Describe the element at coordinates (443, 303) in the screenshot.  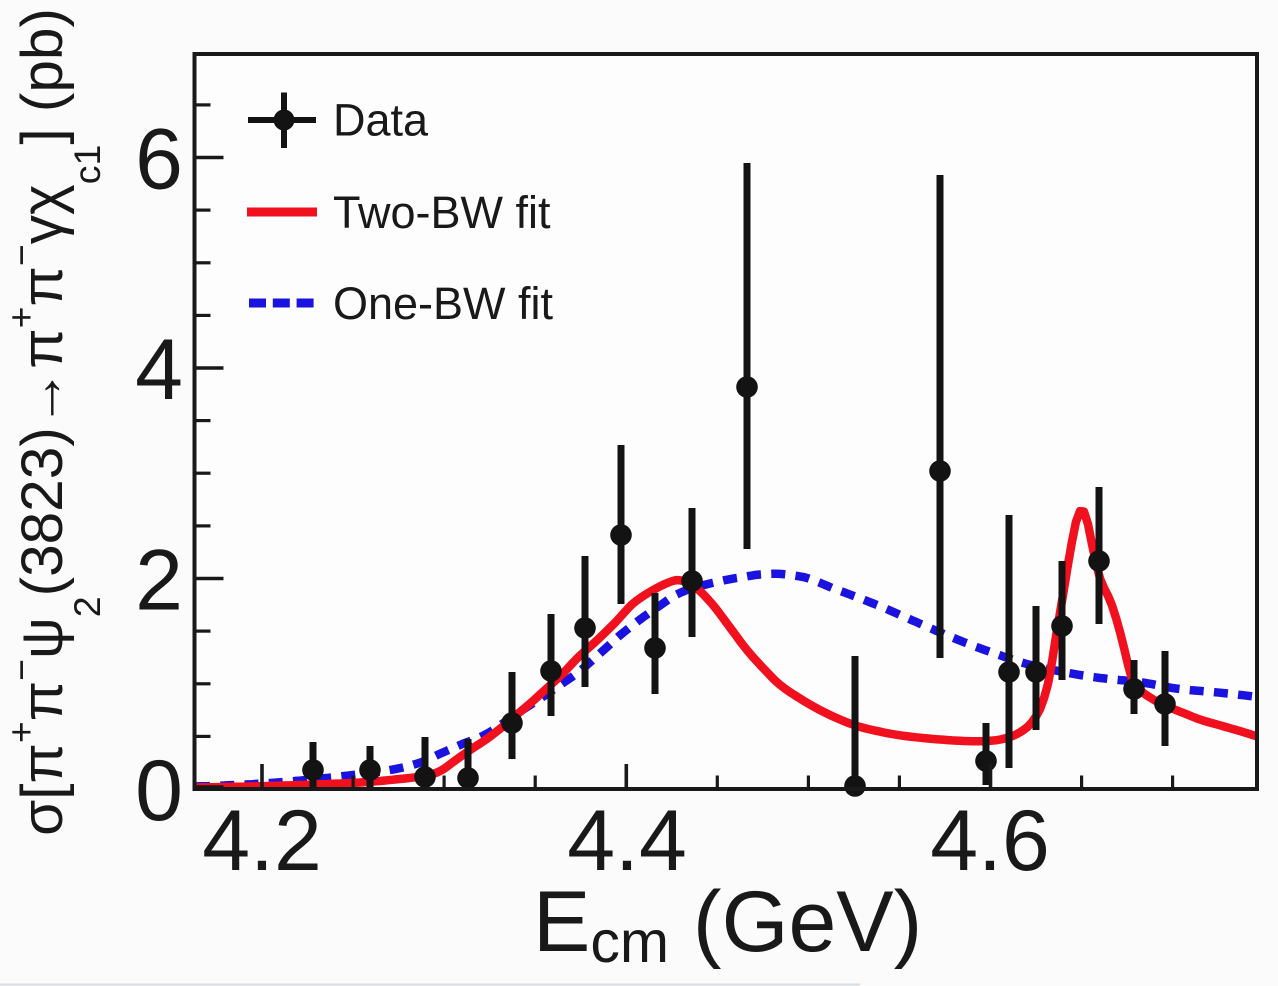
I see `svg-text: One-BW fit` at that location.